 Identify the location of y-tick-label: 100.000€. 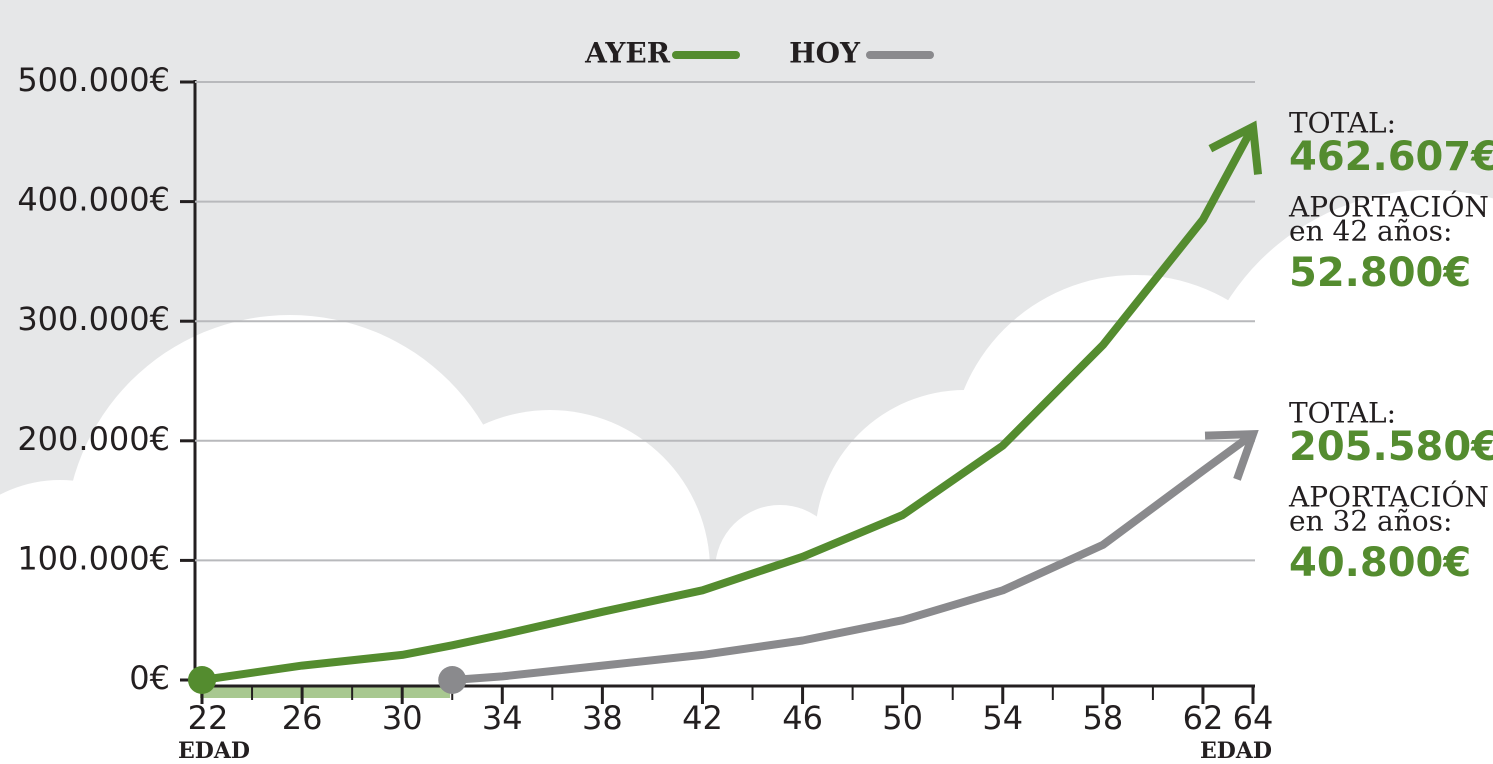
(93, 558).